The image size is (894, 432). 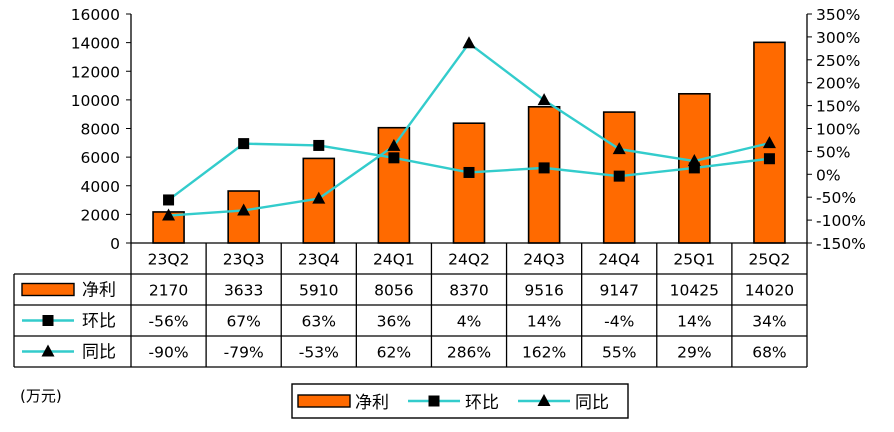 What do you see at coordinates (394, 353) in the screenshot?
I see `table-cell-tongbi-24Q1: 62%` at bounding box center [394, 353].